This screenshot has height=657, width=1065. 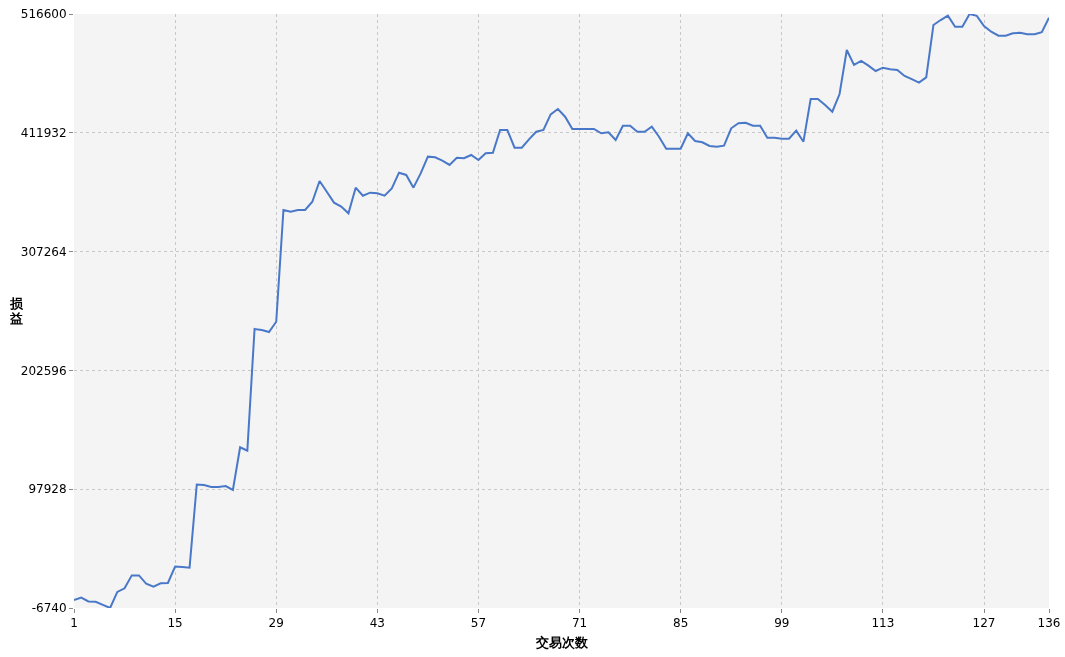 What do you see at coordinates (478, 623) in the screenshot?
I see `x-tick-label: 57` at bounding box center [478, 623].